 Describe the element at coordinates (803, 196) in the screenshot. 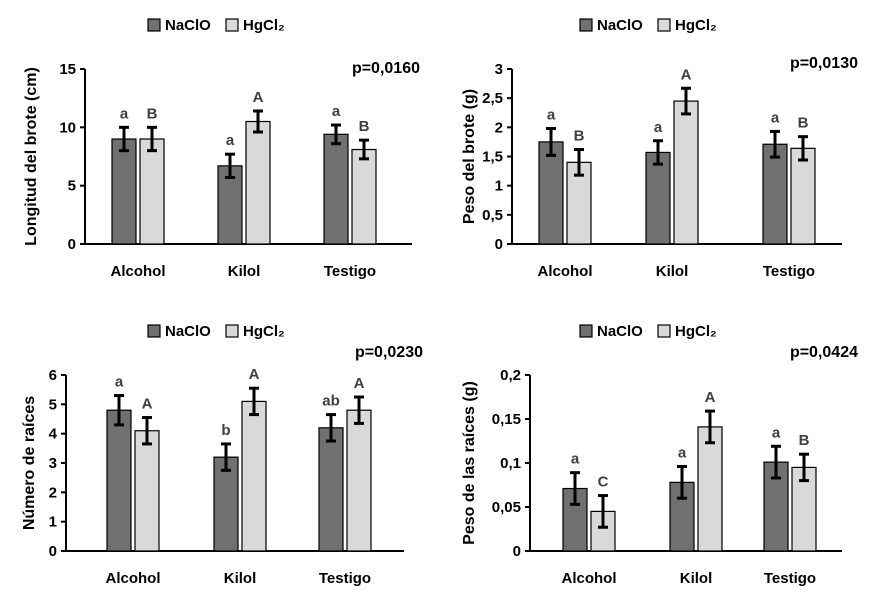

I see `bar-hgcl2-testigo` at that location.